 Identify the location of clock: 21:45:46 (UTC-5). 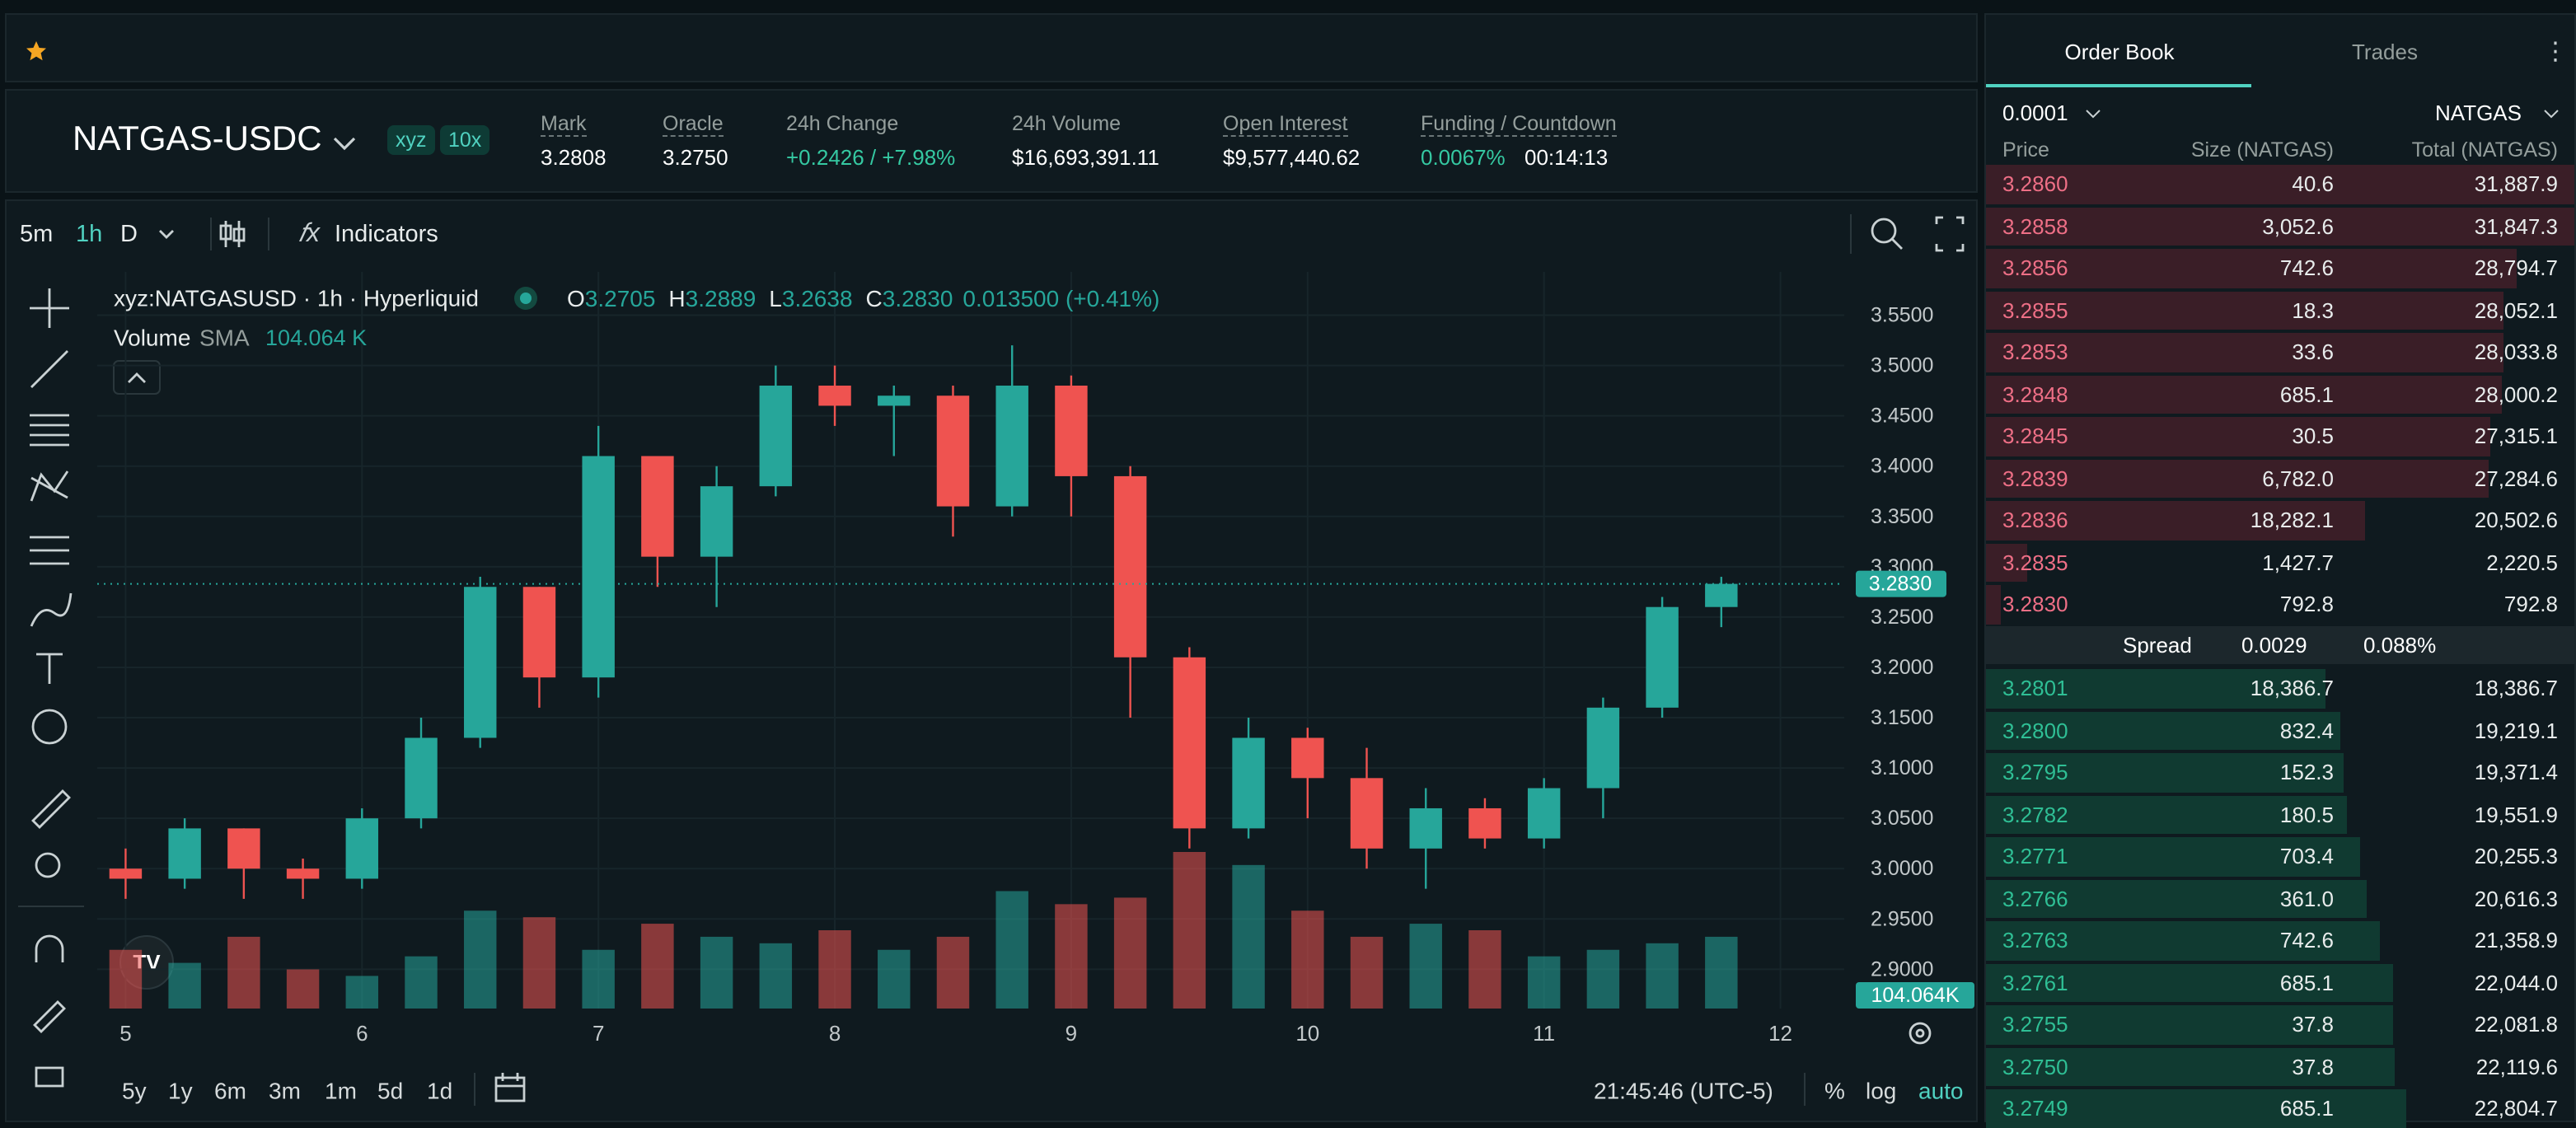
(1683, 1092).